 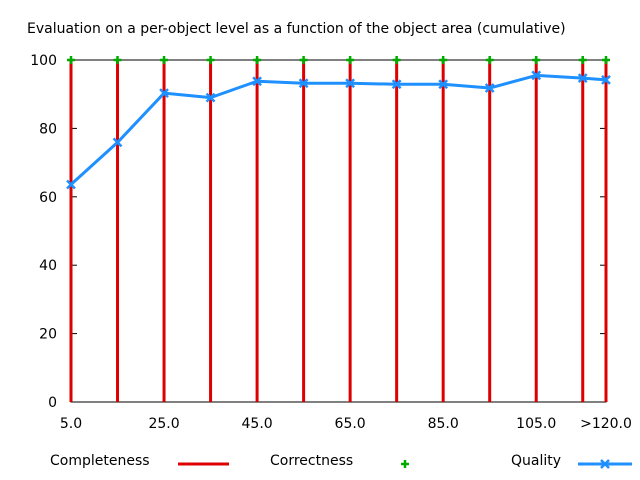 I want to click on x-tick-label: 45.0, so click(x=257, y=424).